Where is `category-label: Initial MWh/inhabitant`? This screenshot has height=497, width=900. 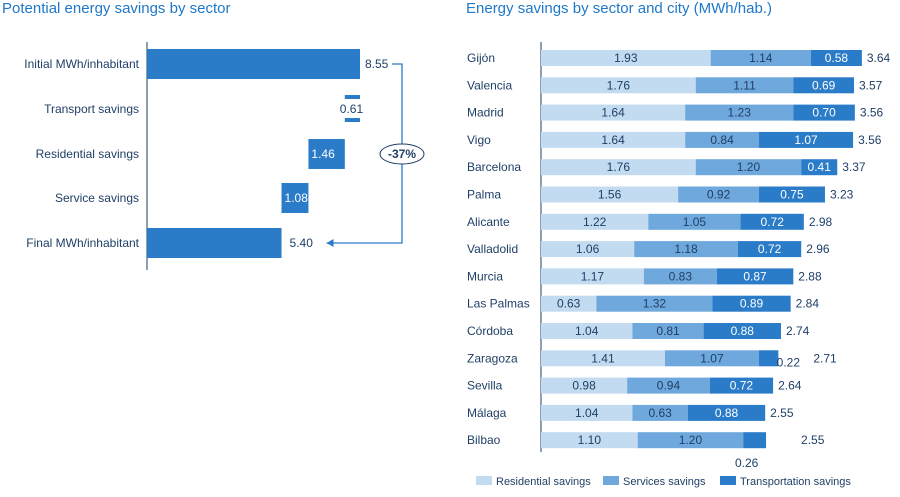
category-label: Initial MWh/inhabitant is located at coordinates (81, 64).